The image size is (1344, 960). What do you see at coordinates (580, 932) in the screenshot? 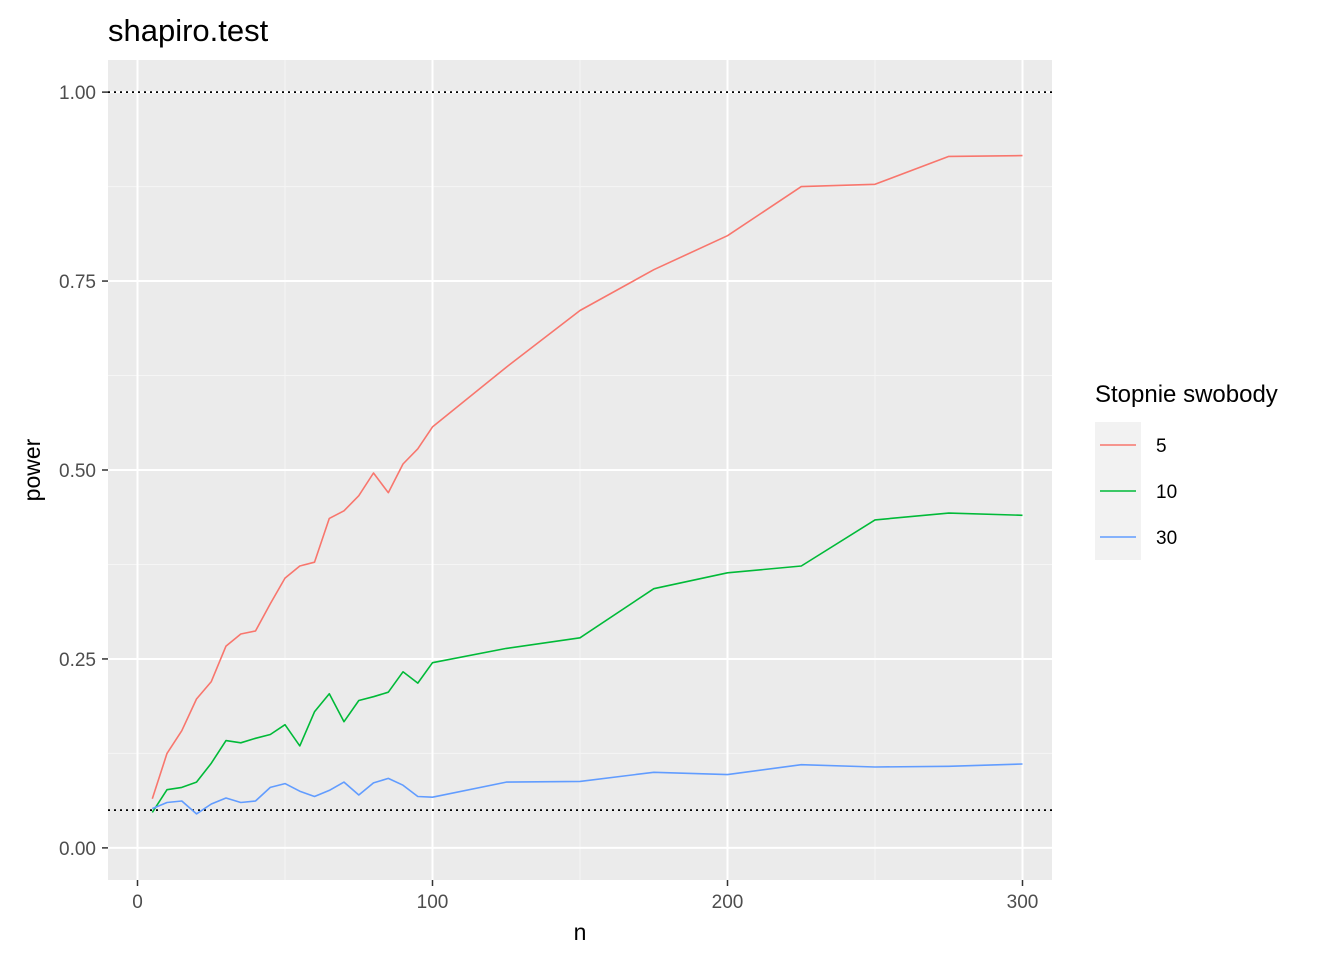
I see `x-axis-label: n` at bounding box center [580, 932].